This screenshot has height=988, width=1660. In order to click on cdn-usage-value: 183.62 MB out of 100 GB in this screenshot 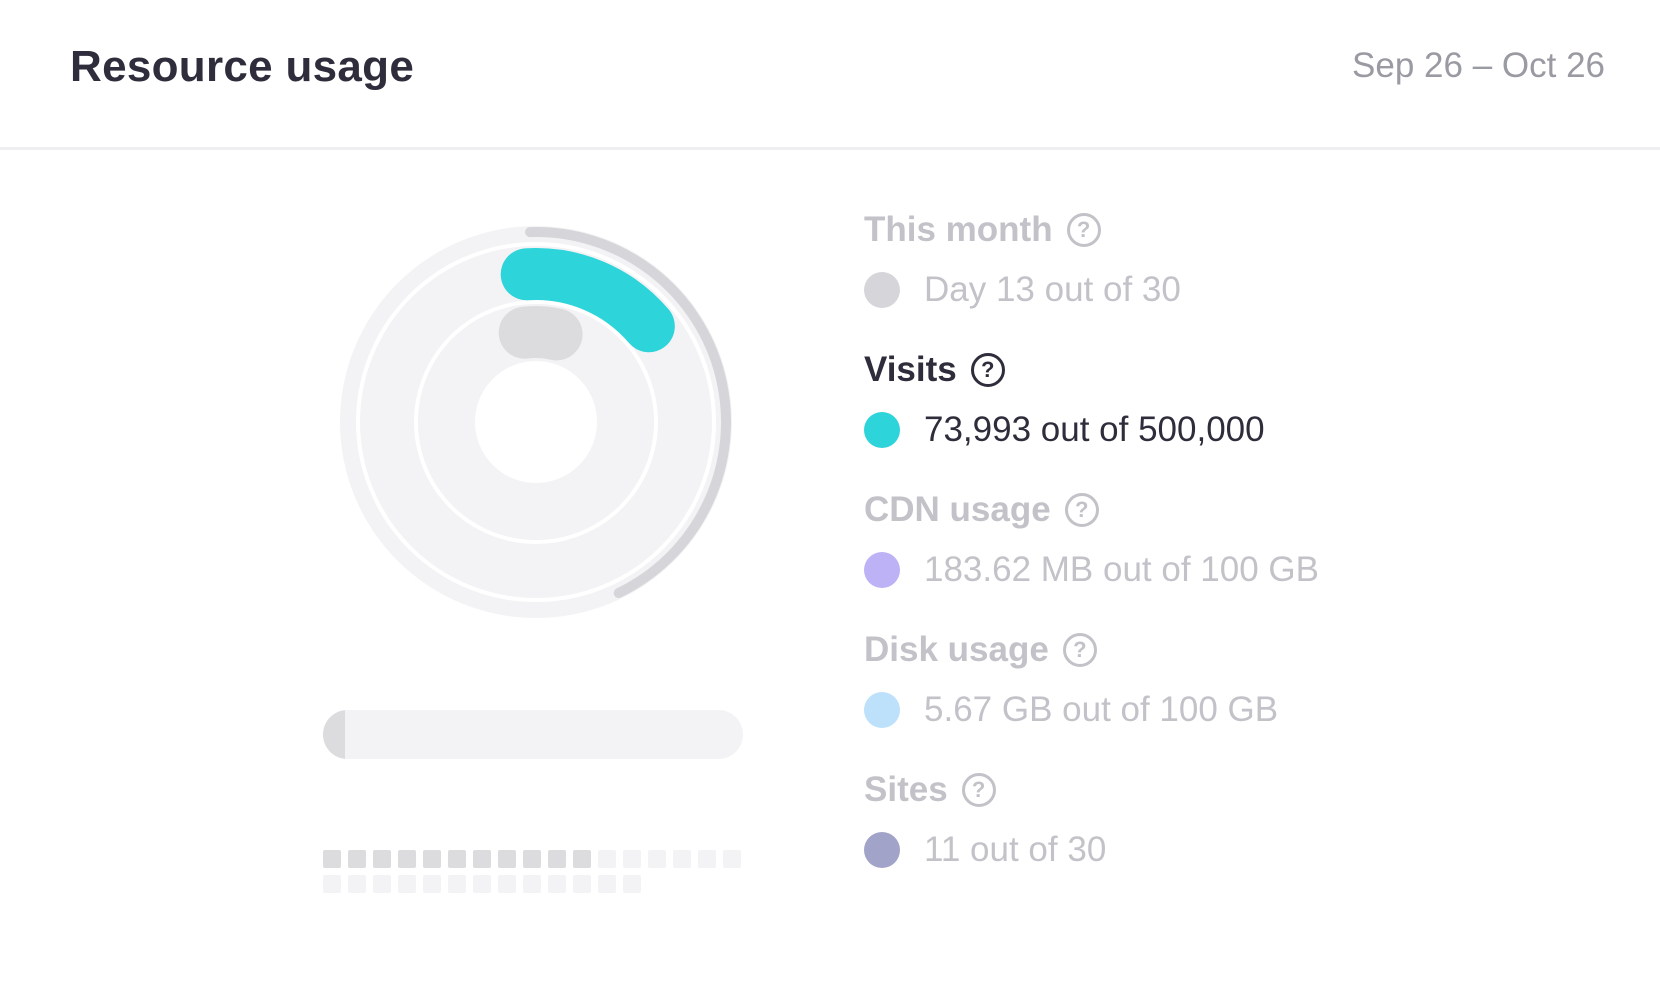, I will do `click(1121, 569)`.